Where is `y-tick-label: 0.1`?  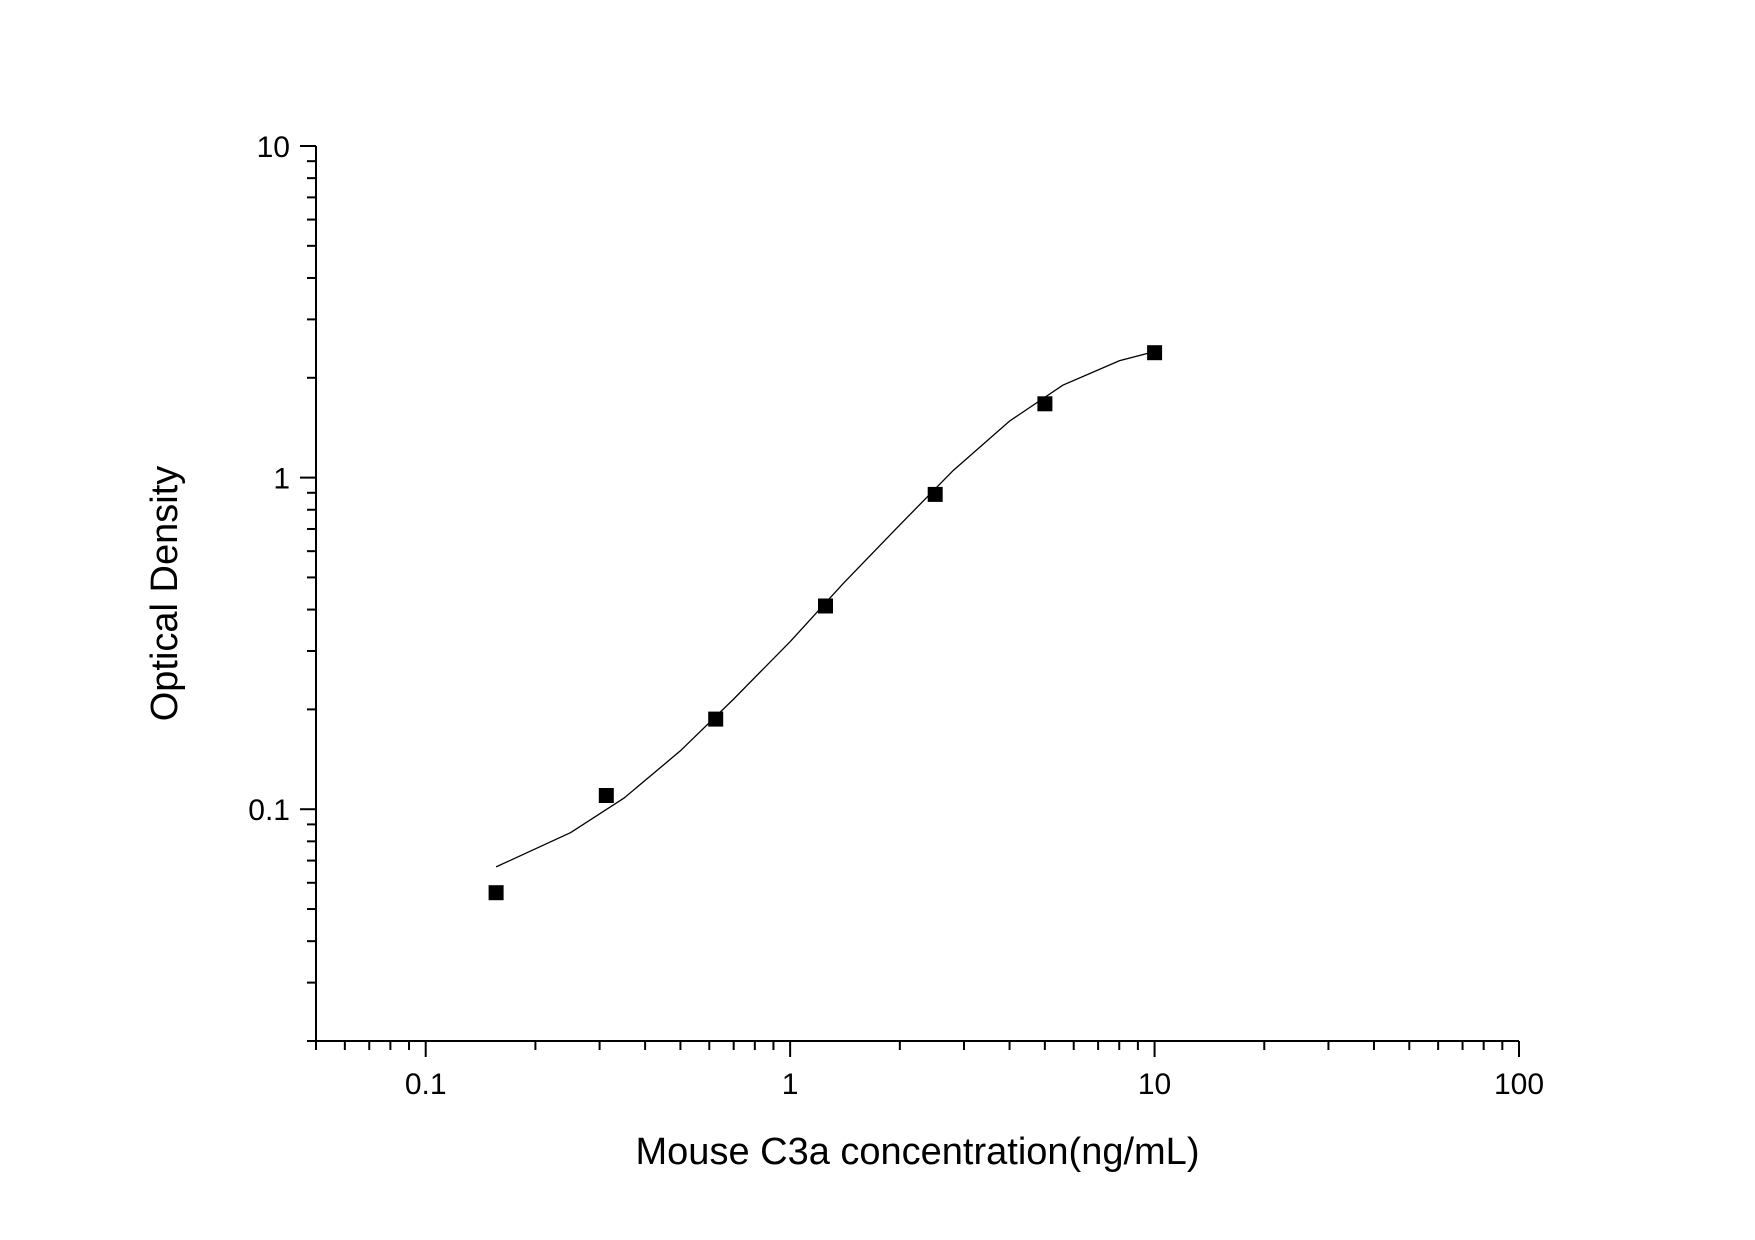
y-tick-label: 0.1 is located at coordinates (269, 810).